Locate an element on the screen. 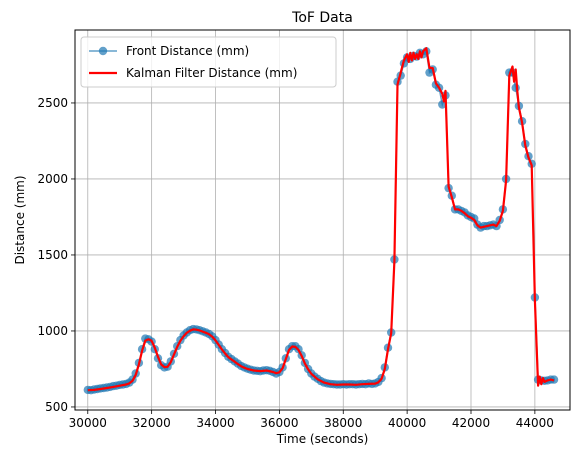 This screenshot has height=455, width=580. y-tick-label: 1500 is located at coordinates (52, 255).